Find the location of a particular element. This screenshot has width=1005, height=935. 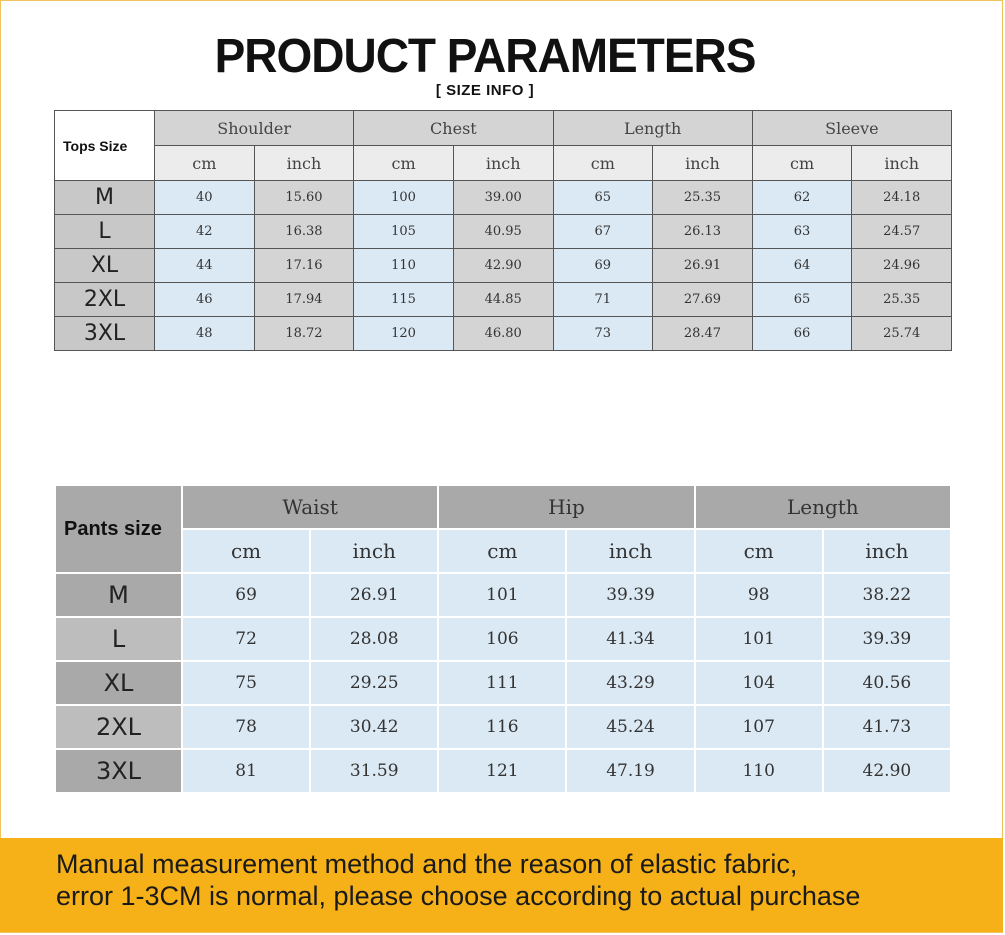

pants-value-cell: 45.24 is located at coordinates (630, 727).